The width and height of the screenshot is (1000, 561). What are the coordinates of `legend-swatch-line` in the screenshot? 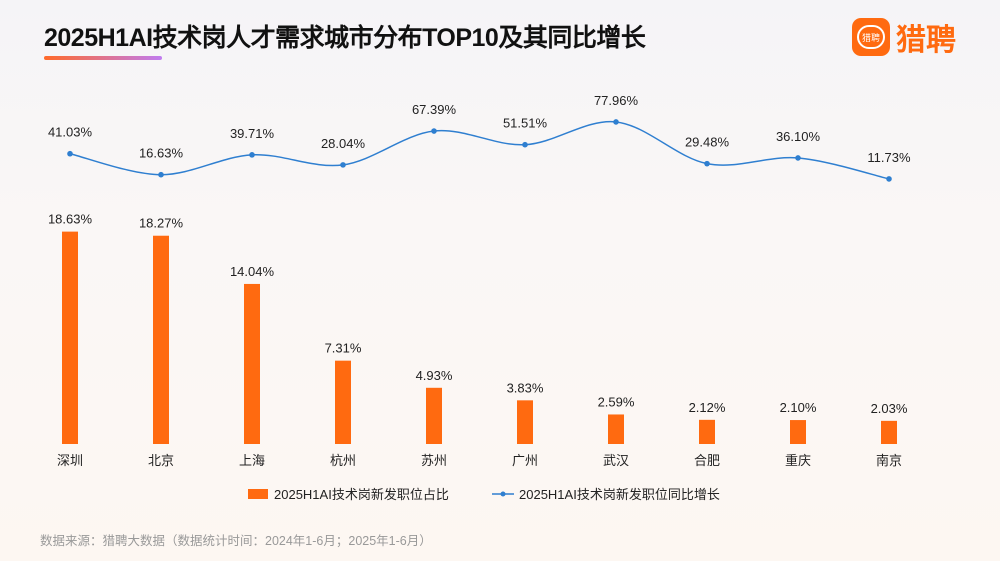 It's located at (503, 493).